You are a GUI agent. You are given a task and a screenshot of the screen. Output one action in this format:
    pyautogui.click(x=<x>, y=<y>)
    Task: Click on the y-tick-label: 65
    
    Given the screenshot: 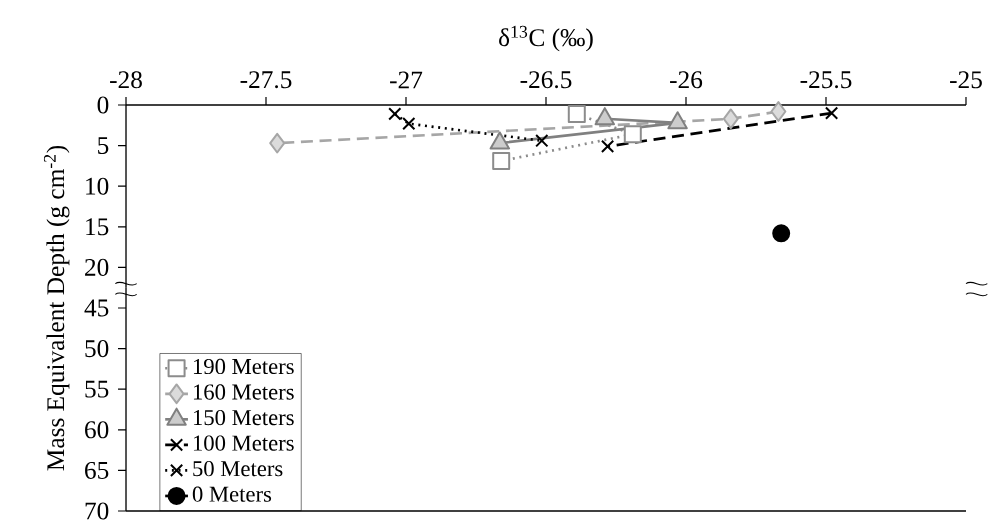 What is the action you would take?
    pyautogui.click(x=97, y=470)
    